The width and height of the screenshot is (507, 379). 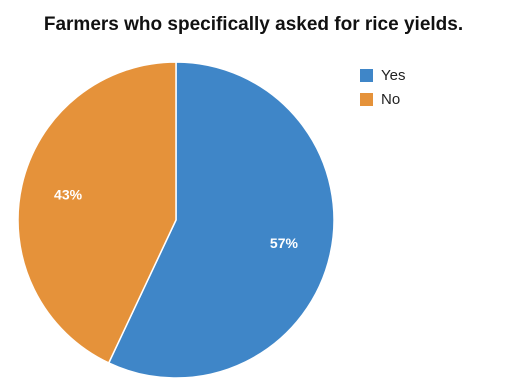 What do you see at coordinates (366, 75) in the screenshot?
I see `legend-swatch-yes` at bounding box center [366, 75].